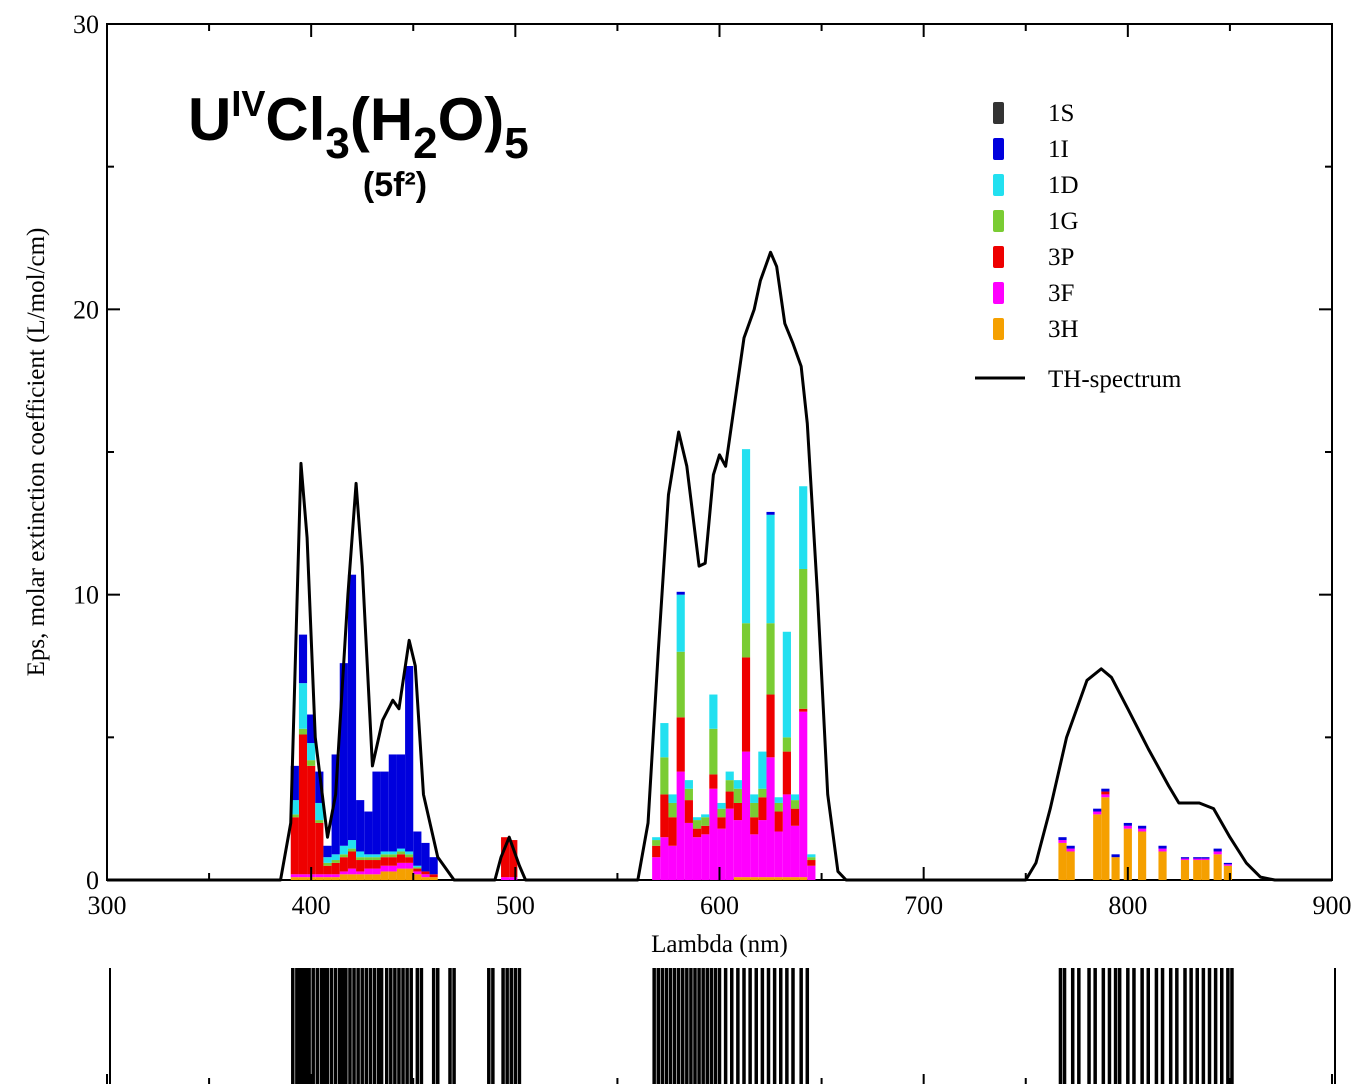 This screenshot has width=1361, height=1084. I want to click on title-part: O), so click(471, 119).